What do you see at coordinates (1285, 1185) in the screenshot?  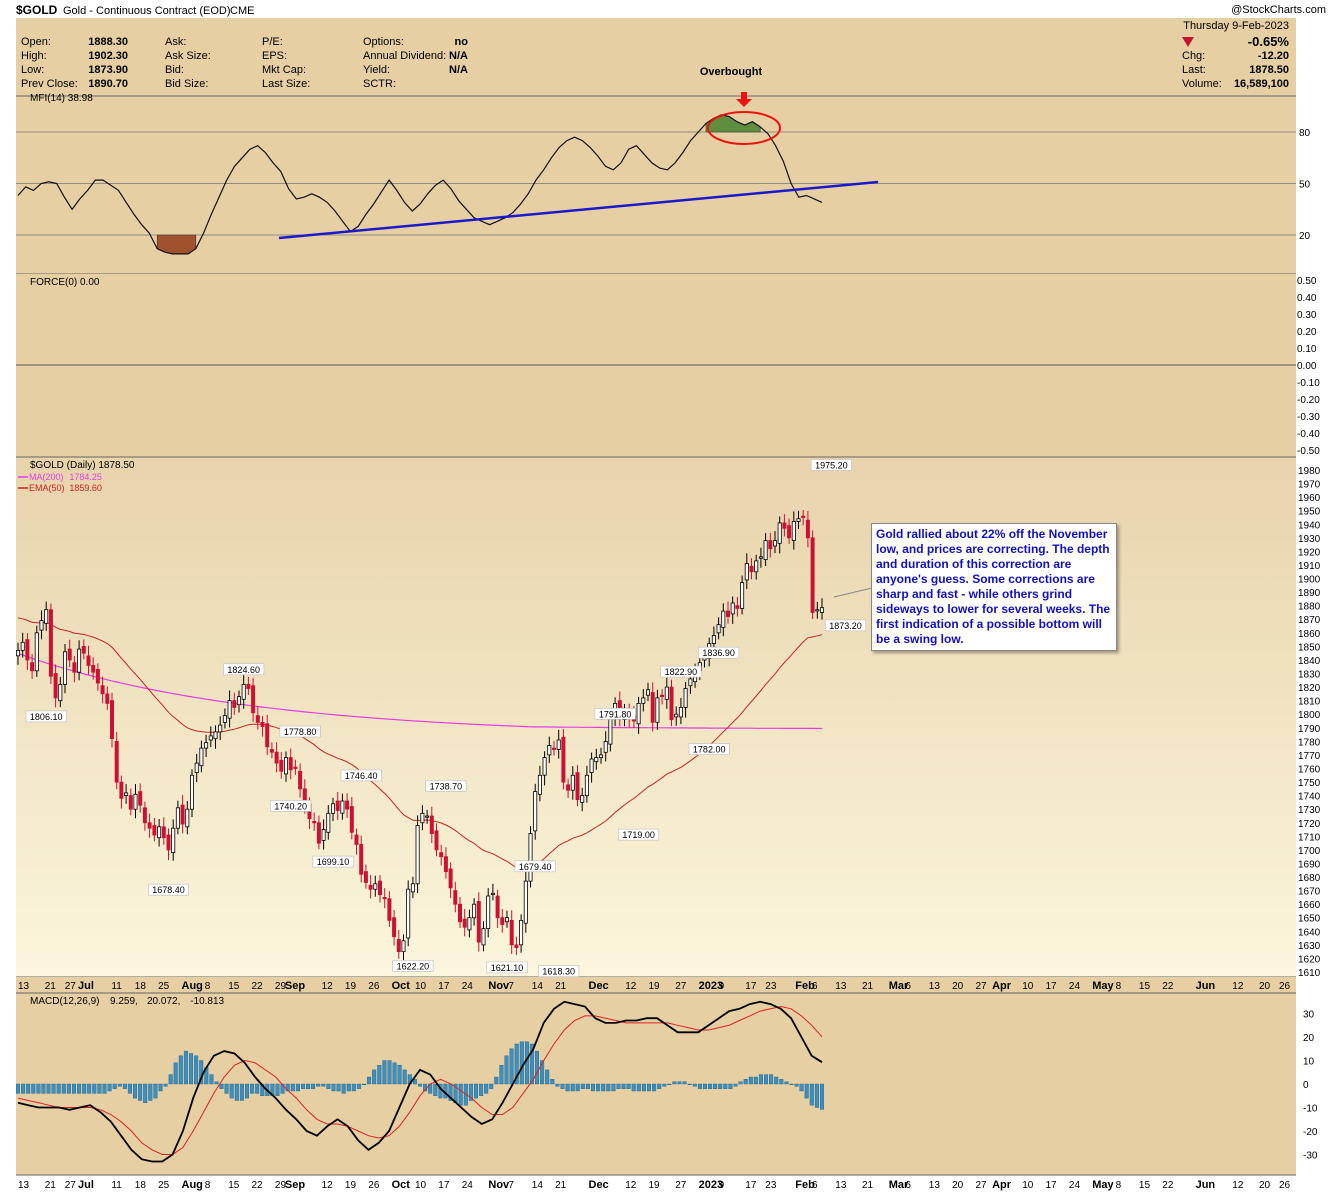 I see `date-tick-label: 26` at bounding box center [1285, 1185].